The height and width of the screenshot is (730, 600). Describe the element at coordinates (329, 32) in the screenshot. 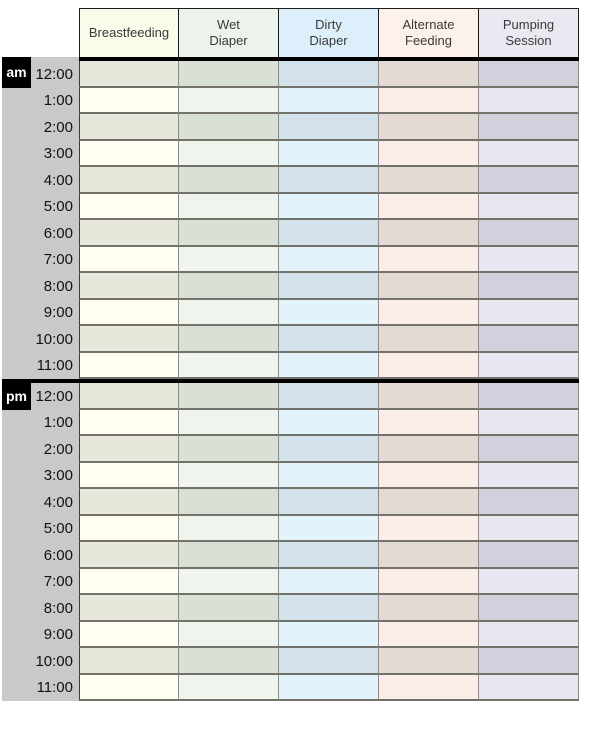

I see `column-header-dirty-diaper: Dirty Diaper` at that location.